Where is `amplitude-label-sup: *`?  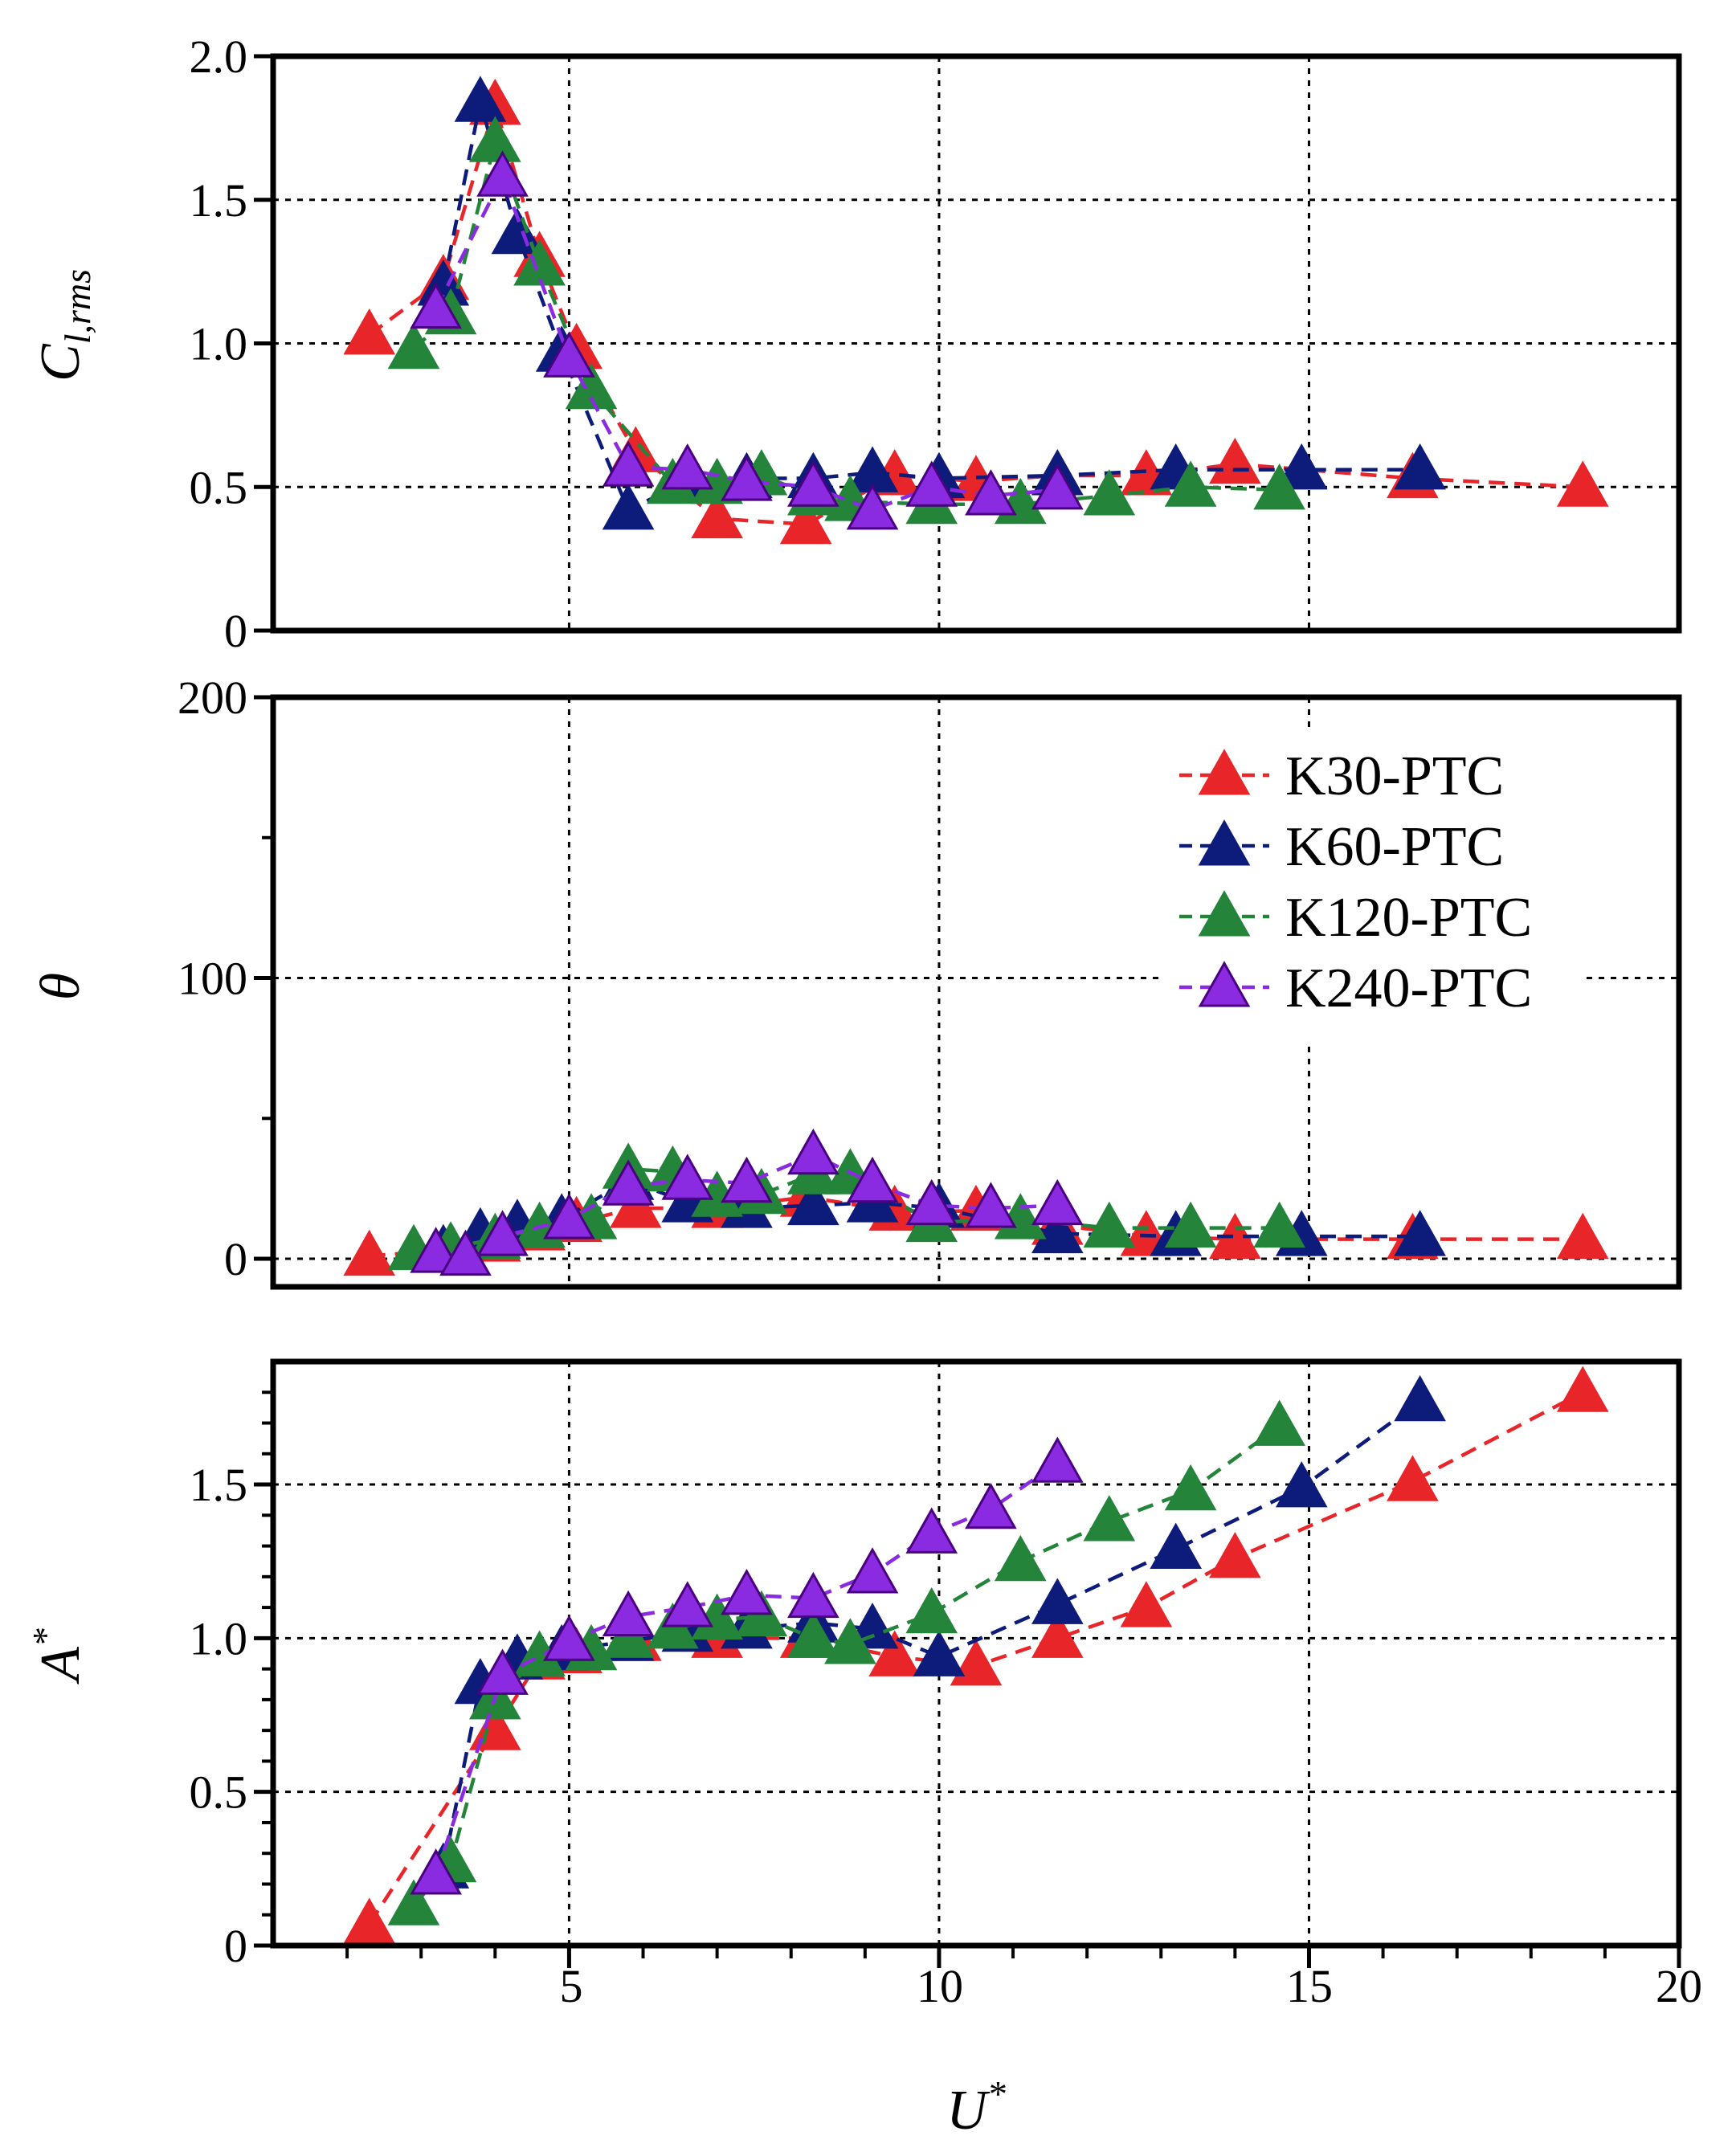
amplitude-label-sup: * is located at coordinates (45, 1637).